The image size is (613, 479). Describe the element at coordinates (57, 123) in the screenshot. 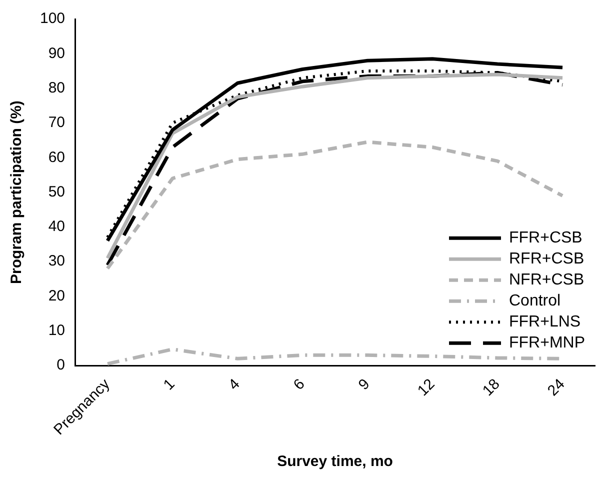

I see `y-tick-label: 70` at that location.